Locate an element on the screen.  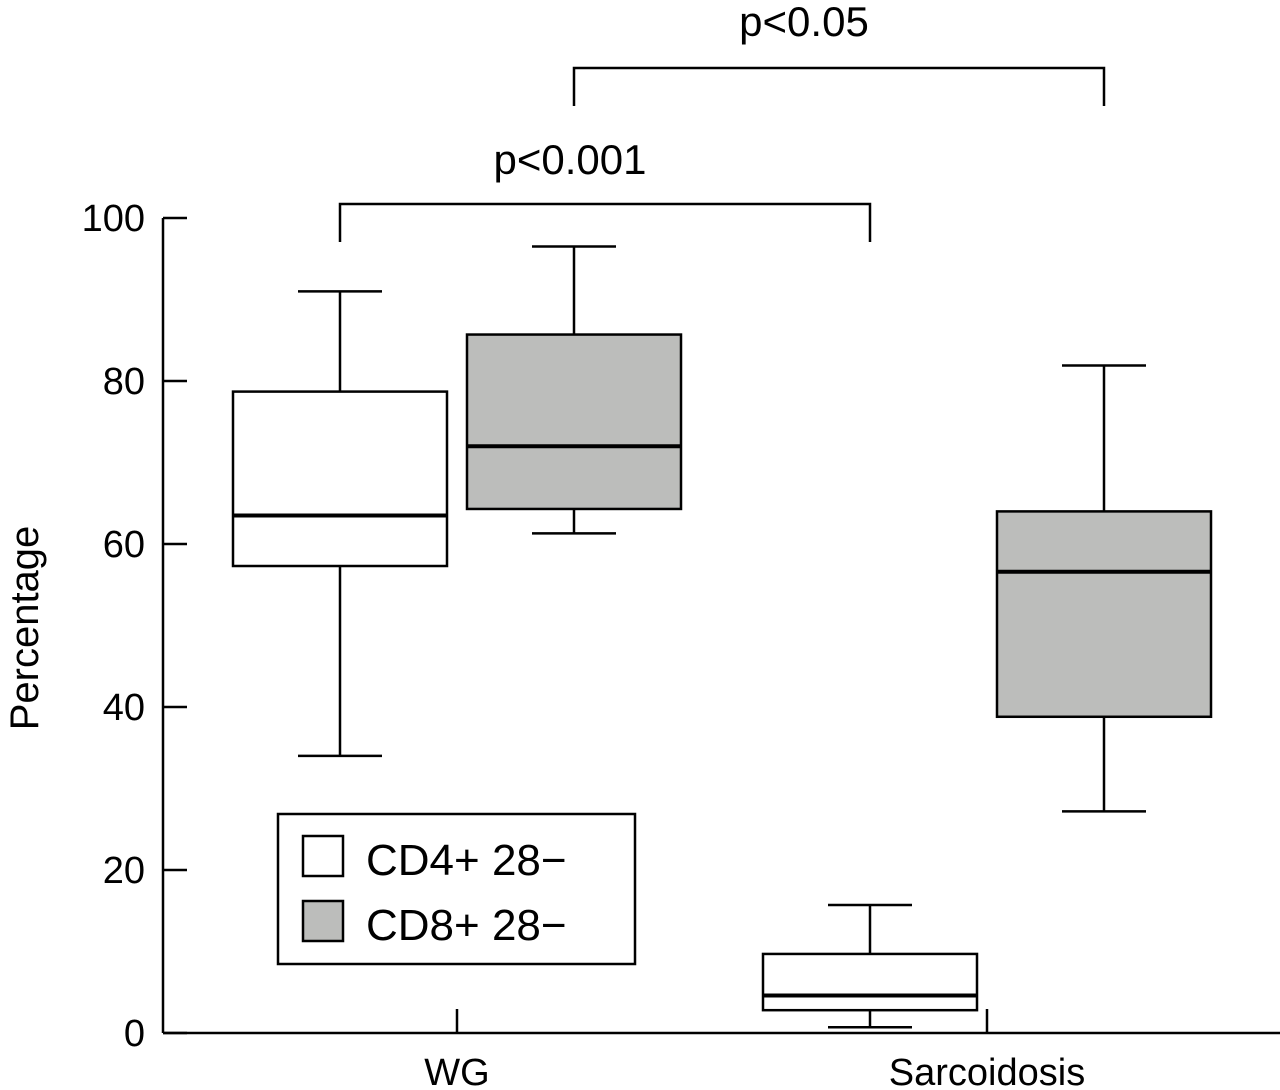
y-tick-label: 40 is located at coordinates (124, 708).